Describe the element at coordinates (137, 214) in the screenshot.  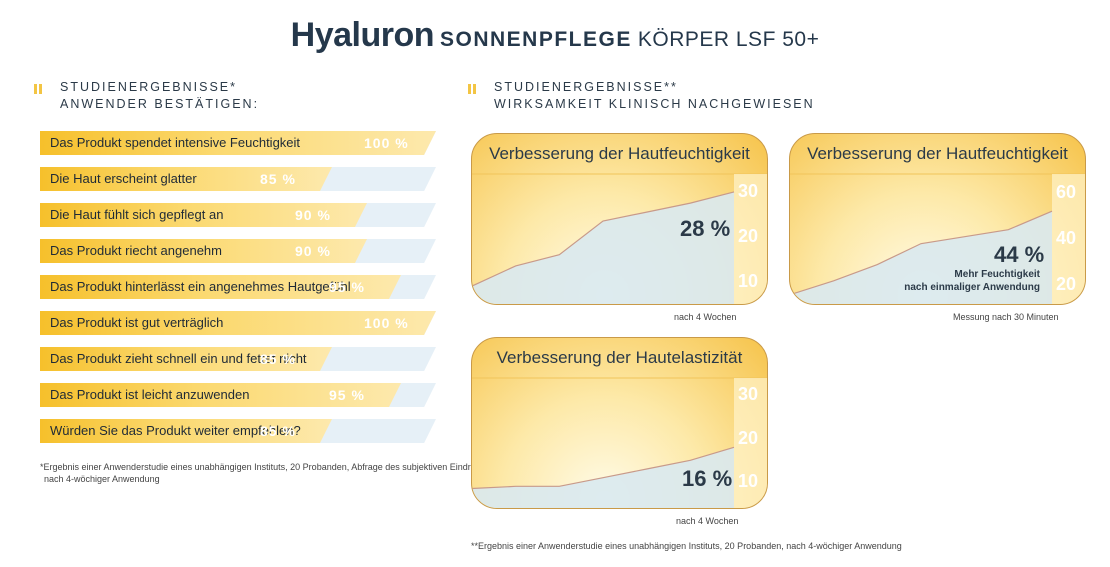
I see `survey-bar-label: Die Haut fühlt sich gepflegt an` at that location.